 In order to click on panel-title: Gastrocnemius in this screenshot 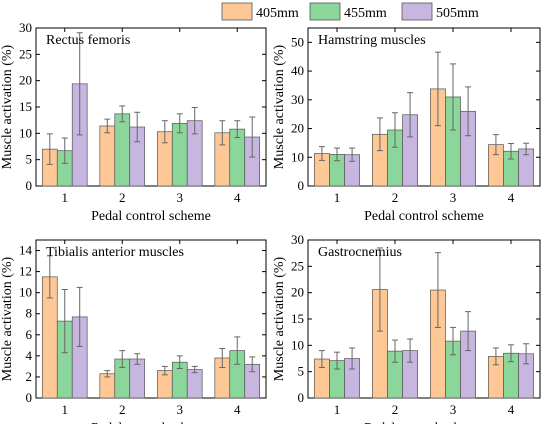, I will do `click(360, 252)`.